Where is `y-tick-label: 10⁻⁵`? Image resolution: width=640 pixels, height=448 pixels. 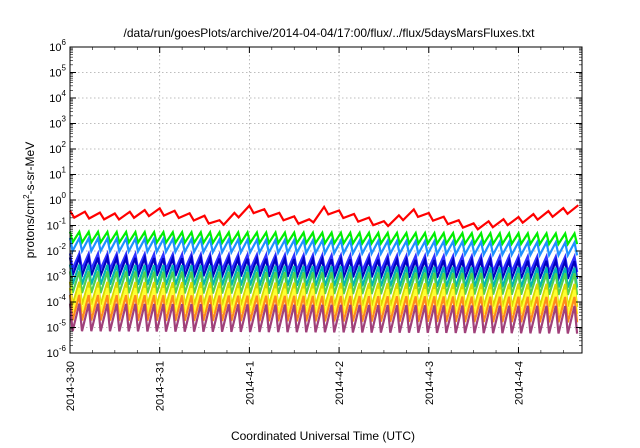
y-tick-label: 10⁻⁵ is located at coordinates (57, 327).